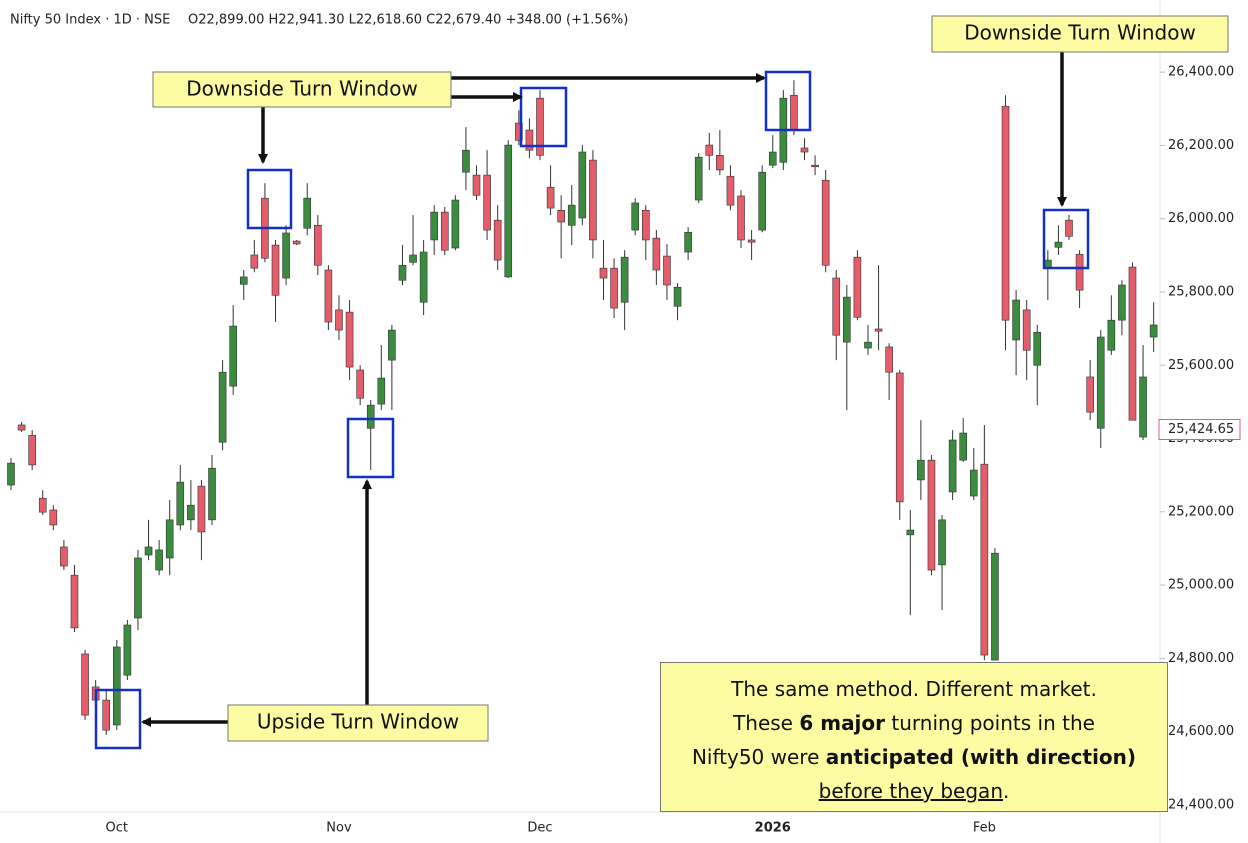  Describe the element at coordinates (1201, 804) in the screenshot. I see `y-tick-label: 24,400.00` at that location.